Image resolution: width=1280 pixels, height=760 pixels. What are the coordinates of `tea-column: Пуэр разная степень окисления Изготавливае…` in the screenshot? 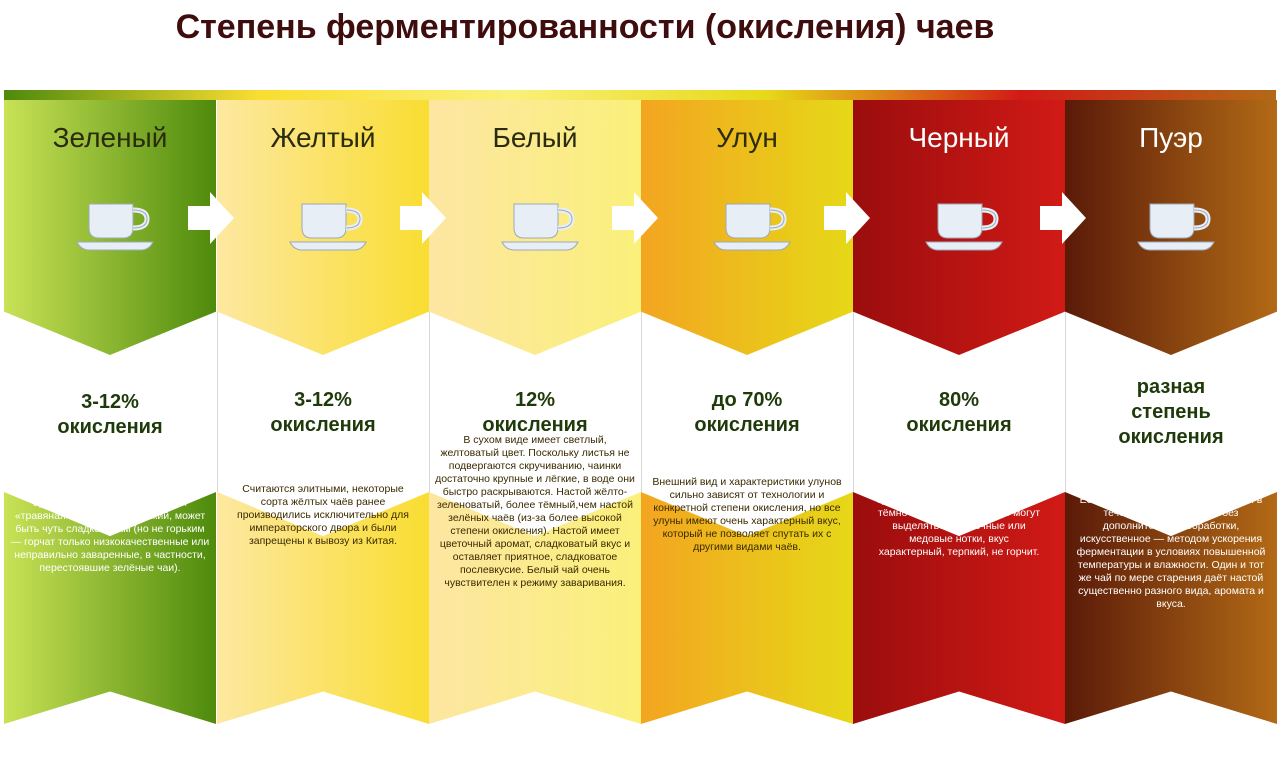 It's located at (1171, 430).